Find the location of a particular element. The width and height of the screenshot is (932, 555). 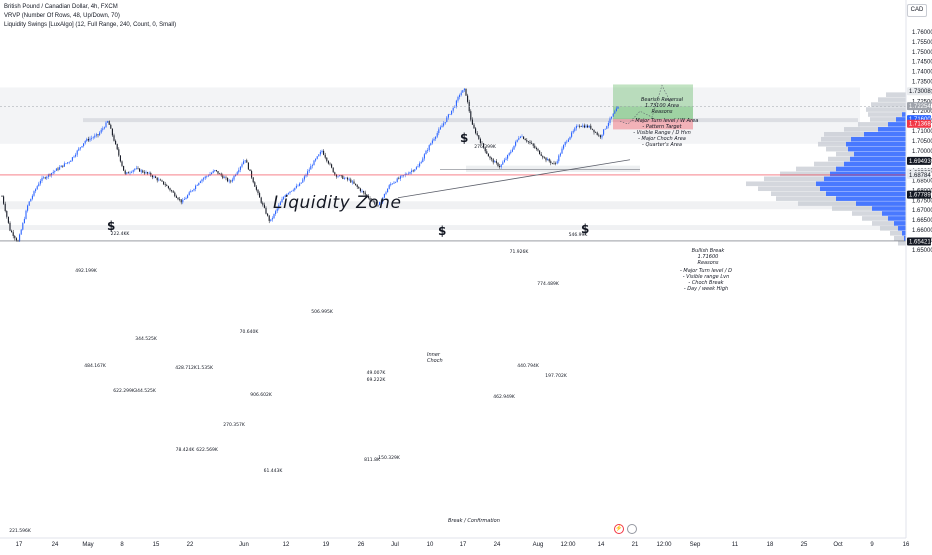

time-tick-label: 8 is located at coordinates (122, 545).